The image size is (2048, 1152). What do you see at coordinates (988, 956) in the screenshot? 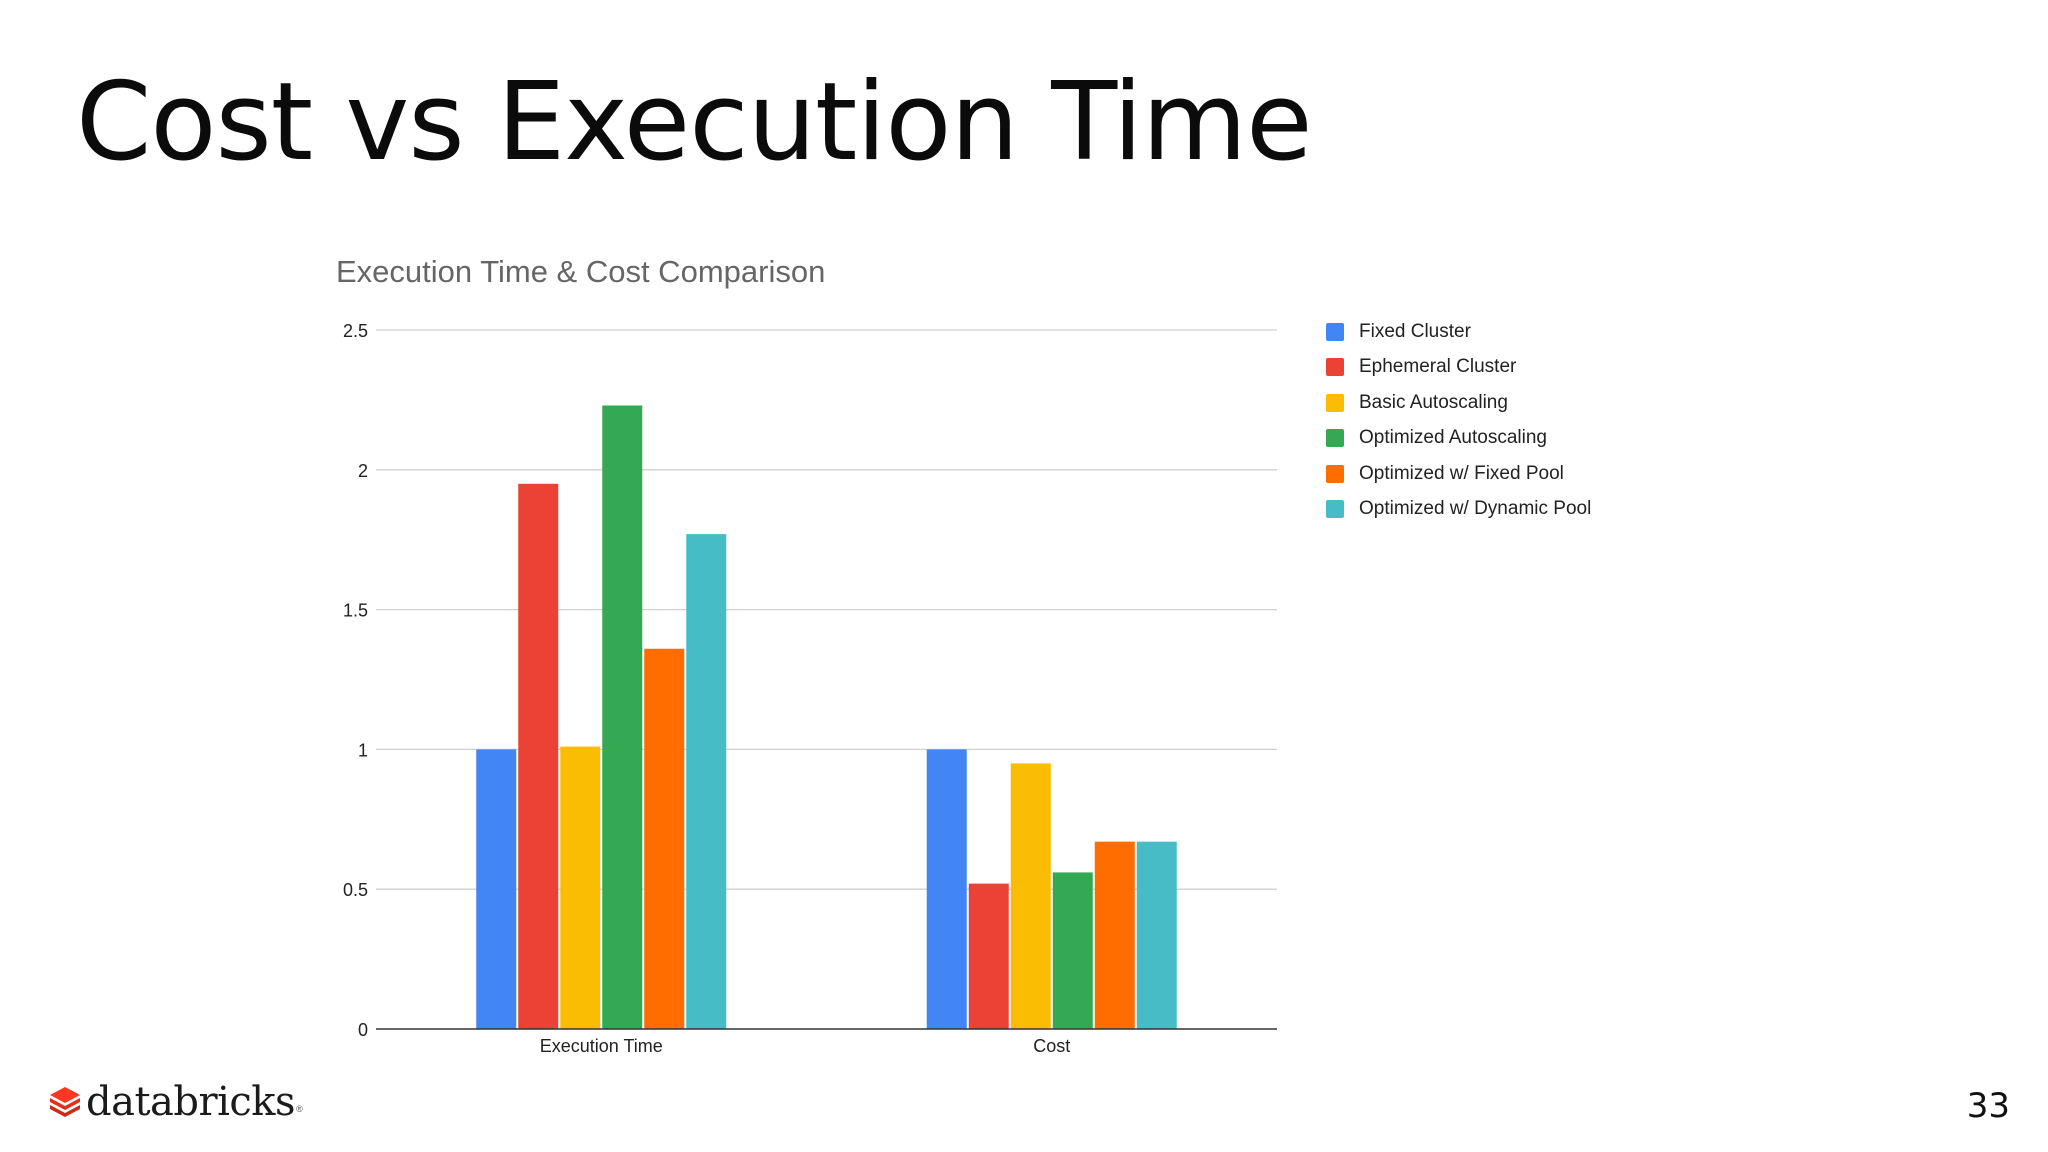
I see `bar-ephemeral-cluster-cost` at bounding box center [988, 956].